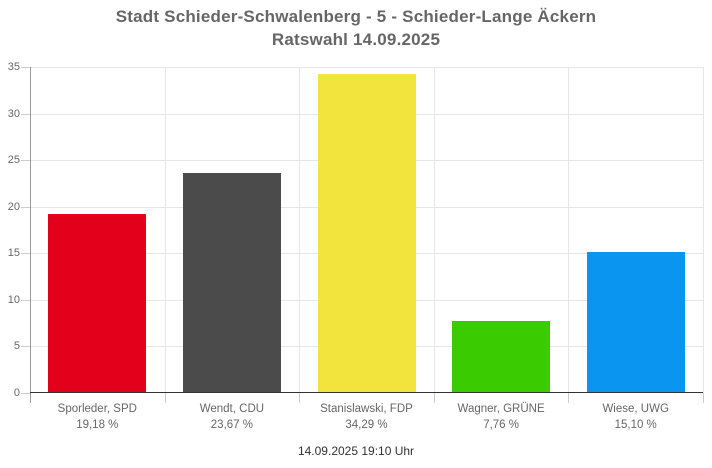 The height and width of the screenshot is (468, 712). Describe the element at coordinates (366, 417) in the screenshot. I see `category-label: Stanislawski, FDP 34,29 %` at that location.